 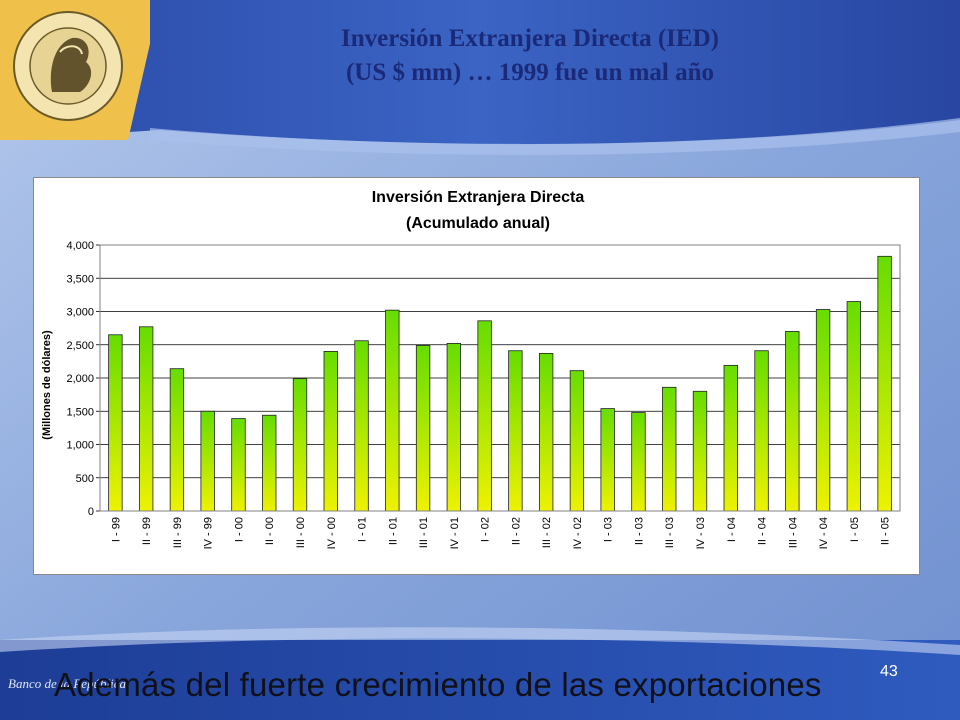 What do you see at coordinates (478, 197) in the screenshot?
I see `chart-title: Inversión Extranjera Directa` at bounding box center [478, 197].